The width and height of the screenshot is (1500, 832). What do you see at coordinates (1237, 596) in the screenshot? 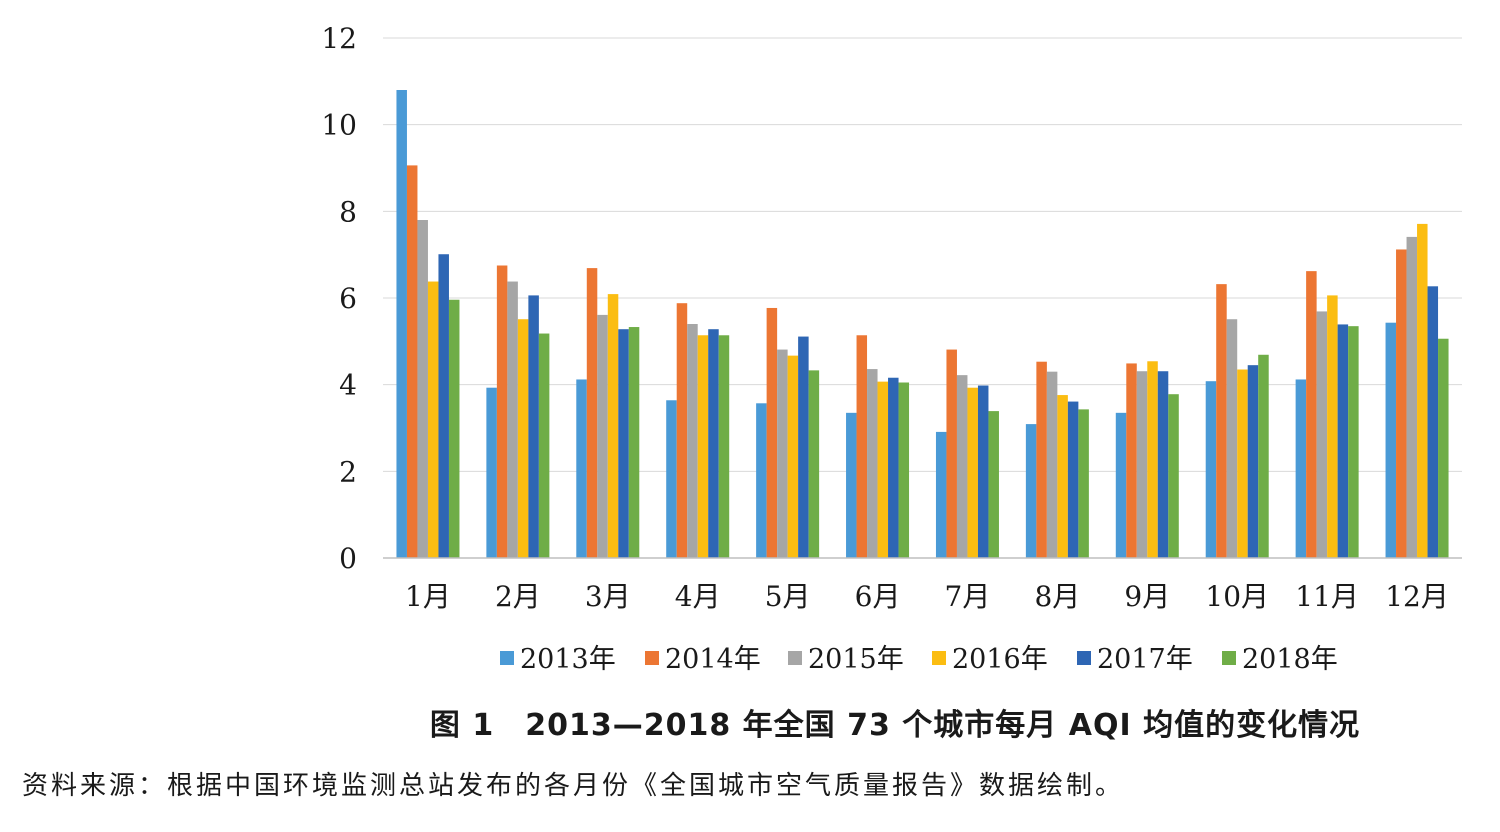
I see `x-tick-label: 10月` at bounding box center [1237, 596].